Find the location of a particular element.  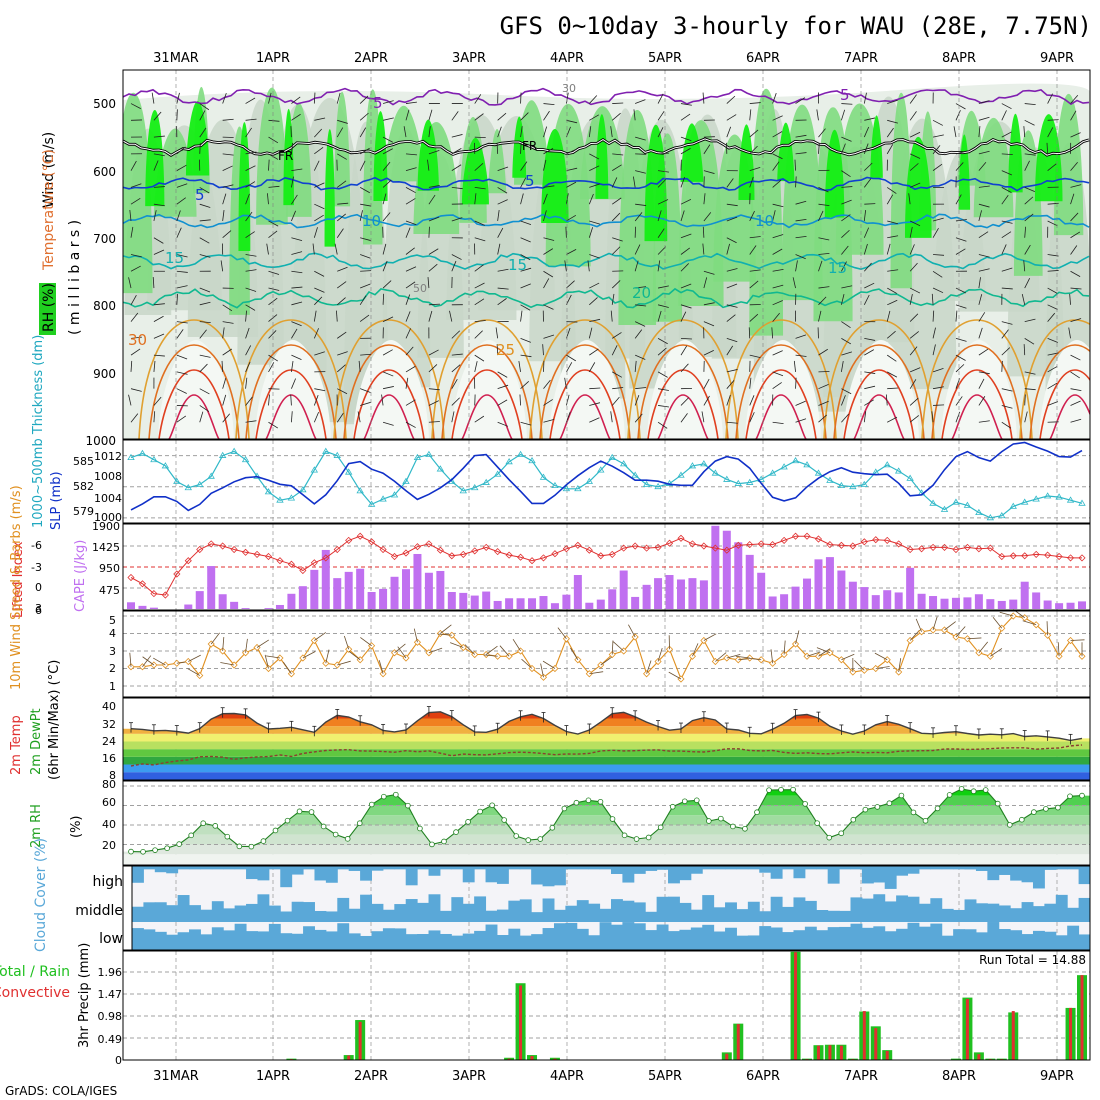

precip-tick: 0.98 is located at coordinates (110, 1016).